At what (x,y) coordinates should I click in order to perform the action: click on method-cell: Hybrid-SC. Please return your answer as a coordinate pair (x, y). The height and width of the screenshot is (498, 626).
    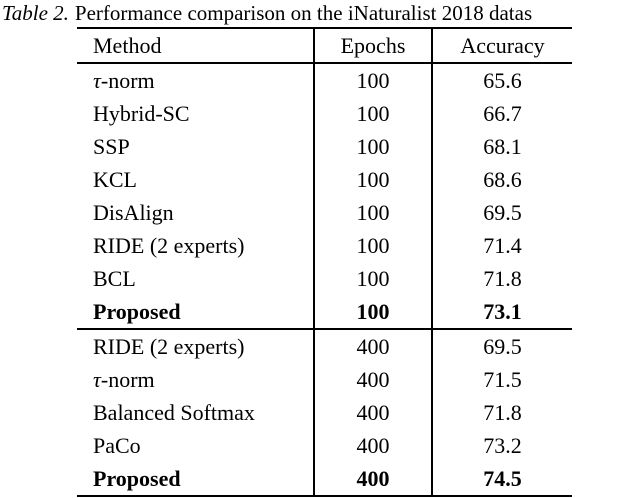
    Looking at the image, I should click on (141, 113).